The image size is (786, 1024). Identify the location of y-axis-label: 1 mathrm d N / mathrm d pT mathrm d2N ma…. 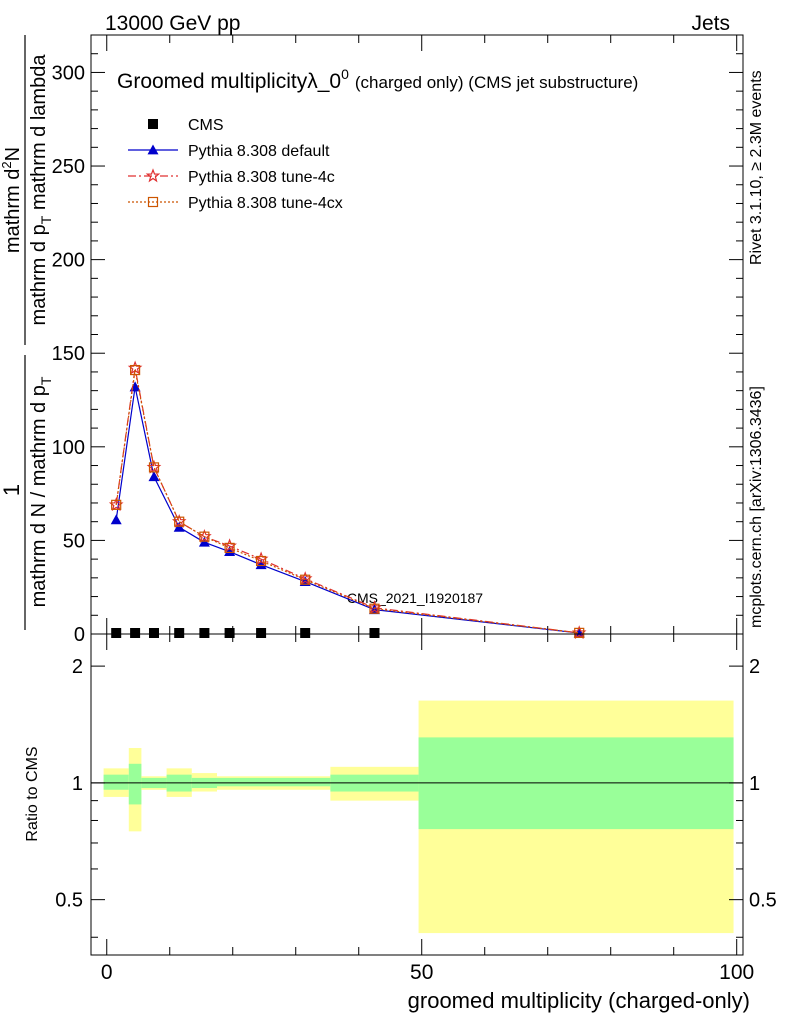
(27, 332).